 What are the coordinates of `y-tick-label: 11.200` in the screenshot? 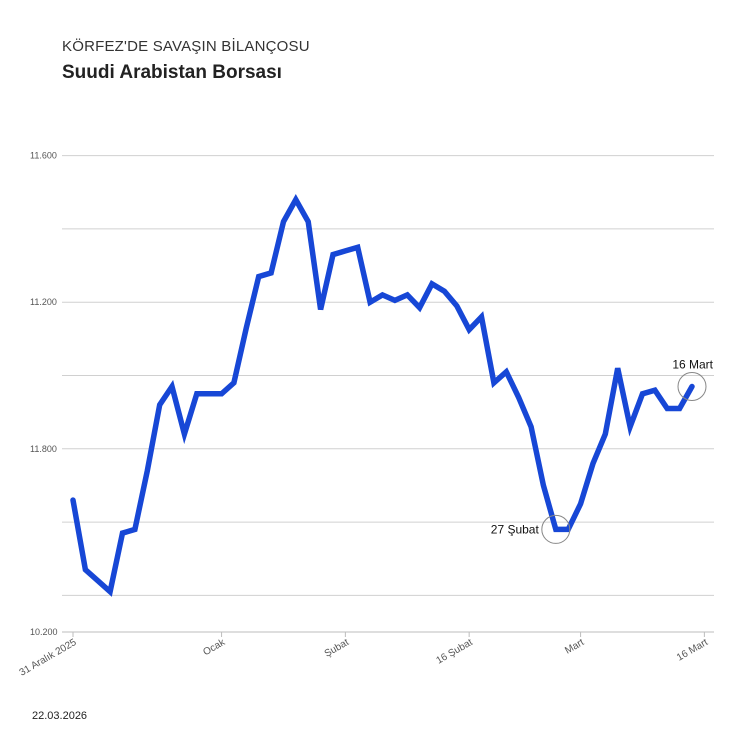 It's located at (43, 302).